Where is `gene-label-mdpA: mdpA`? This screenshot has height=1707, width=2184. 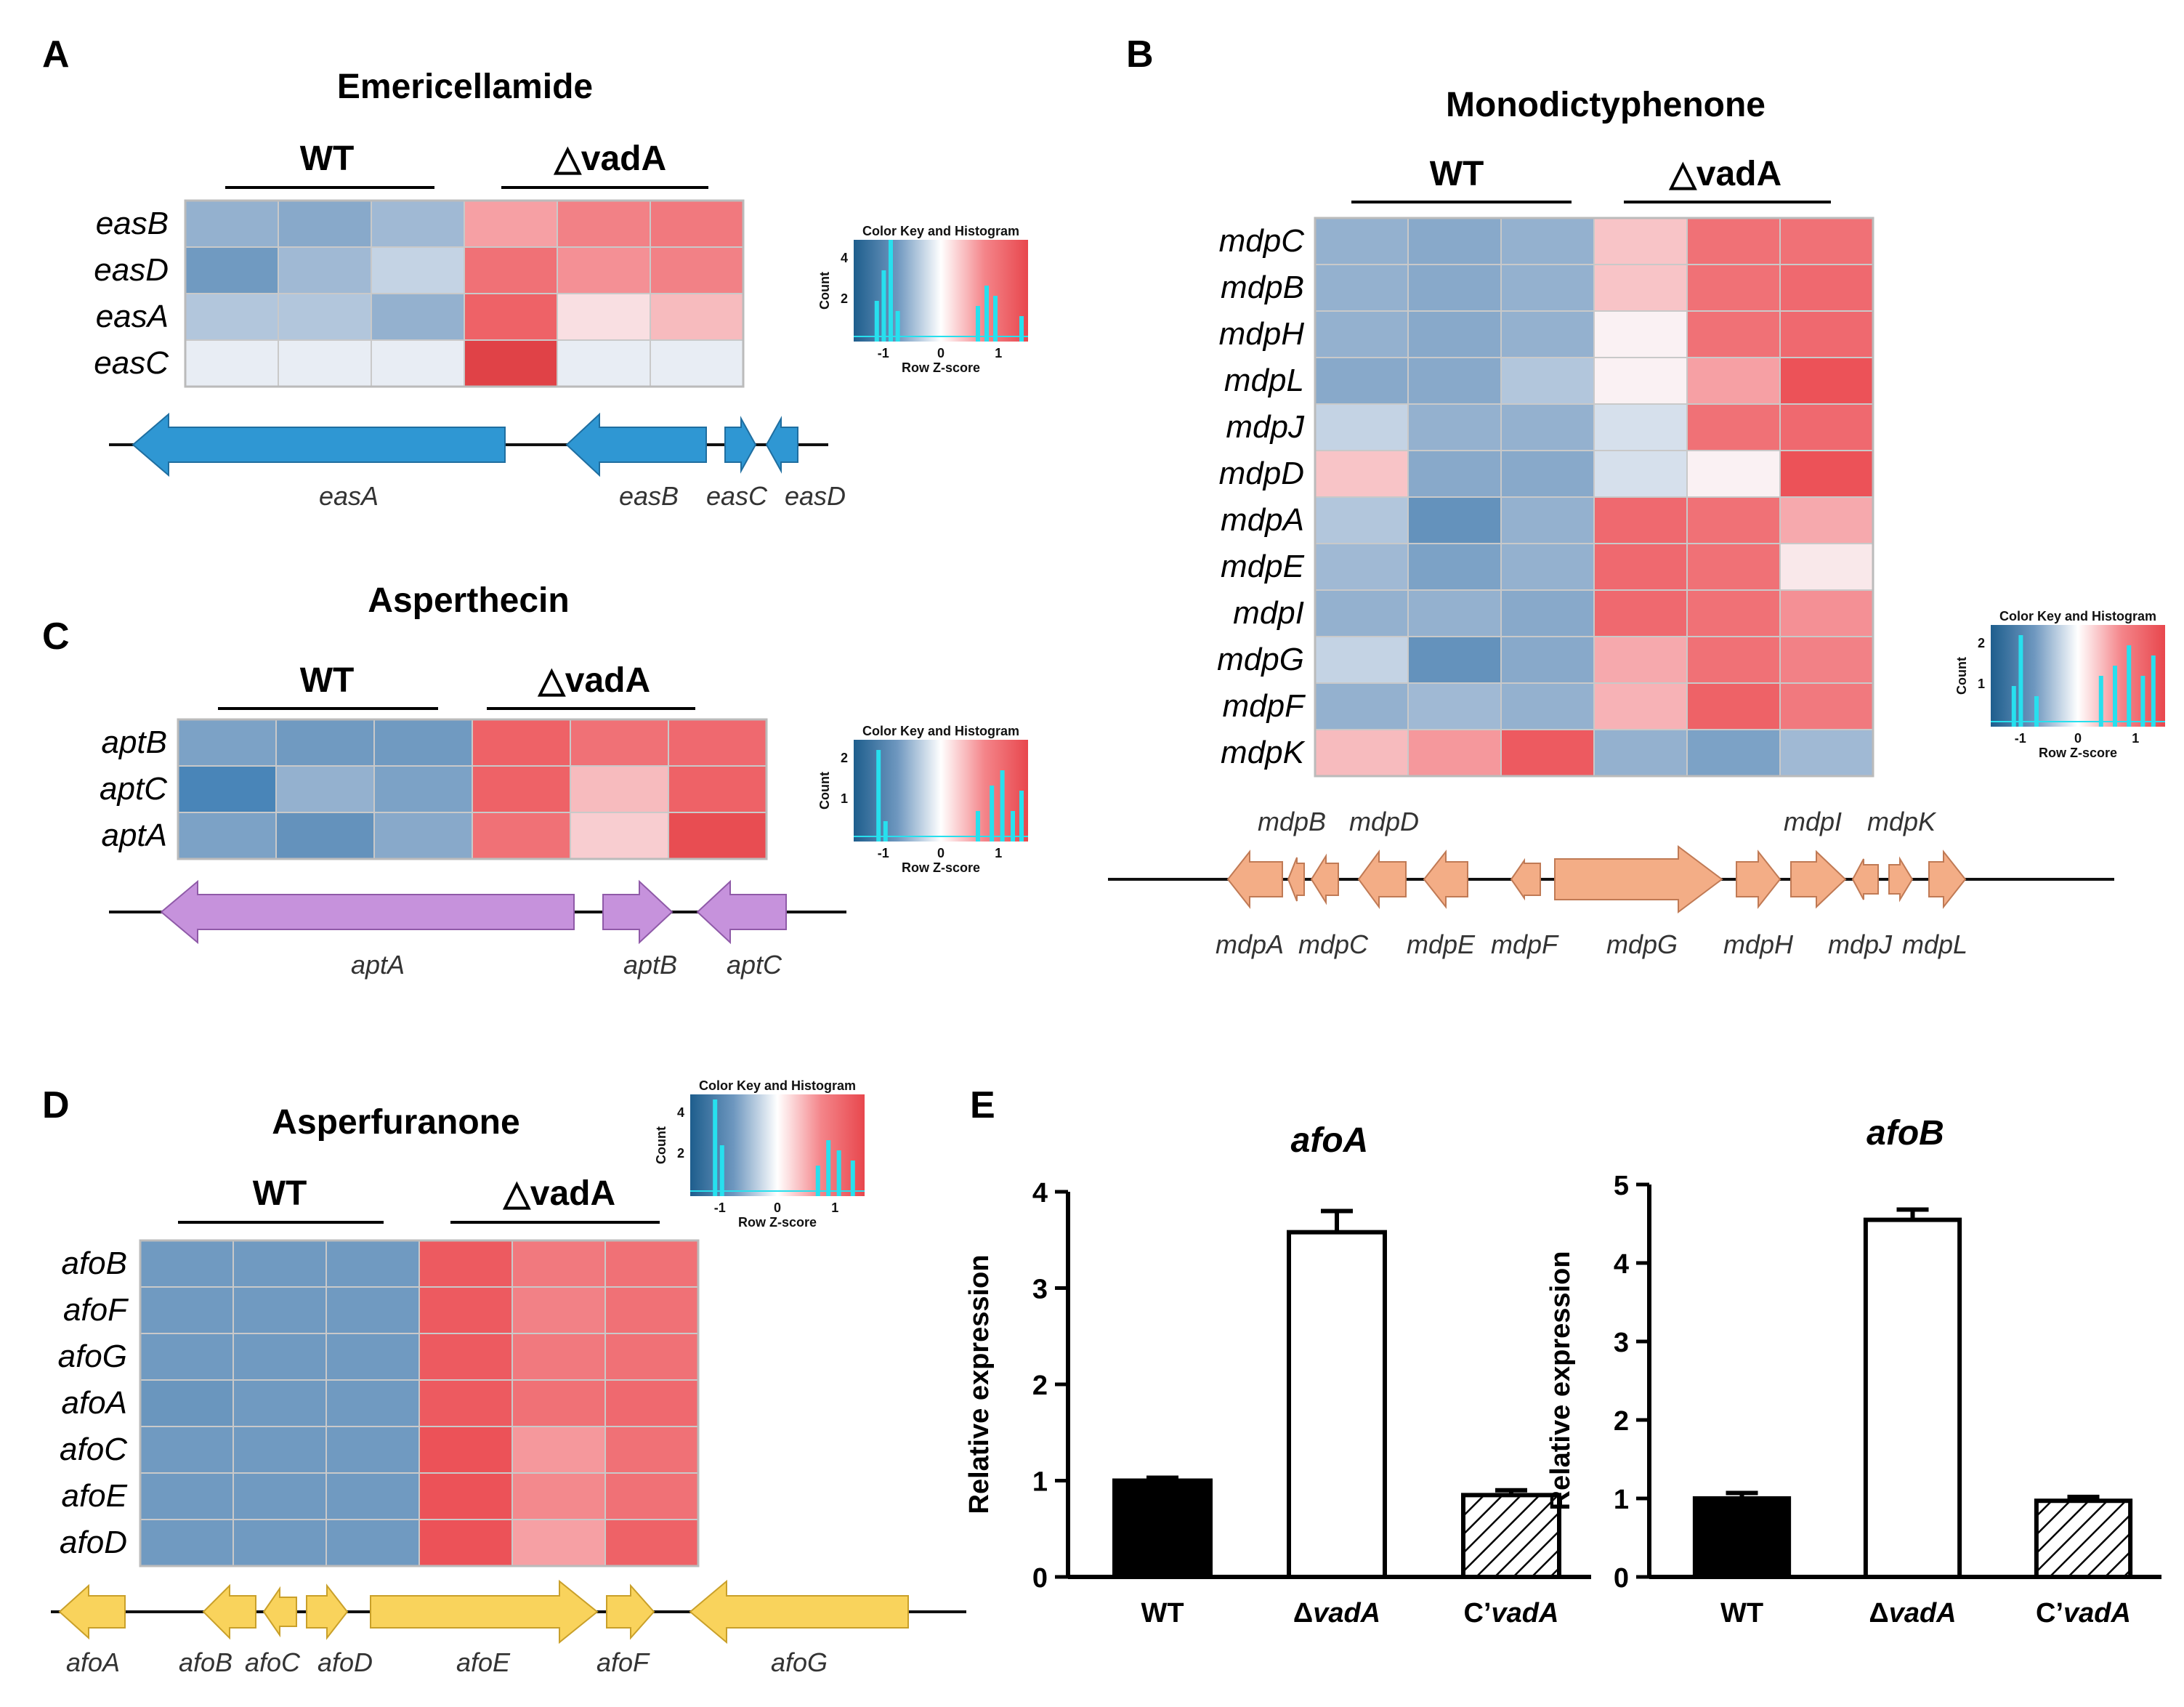 gene-label-mdpA: mdpA is located at coordinates (1250, 944).